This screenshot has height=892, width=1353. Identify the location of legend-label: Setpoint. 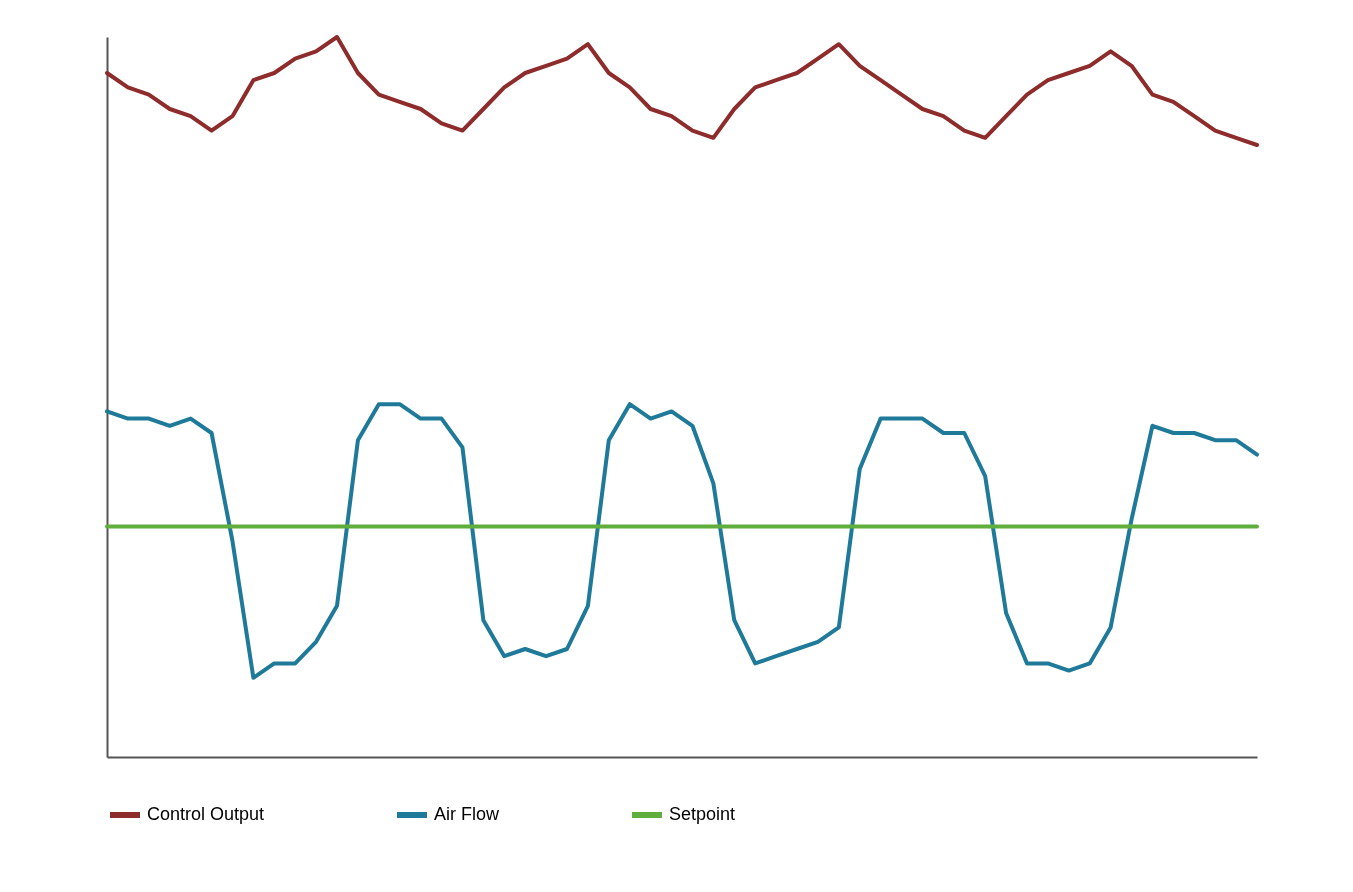
(702, 814).